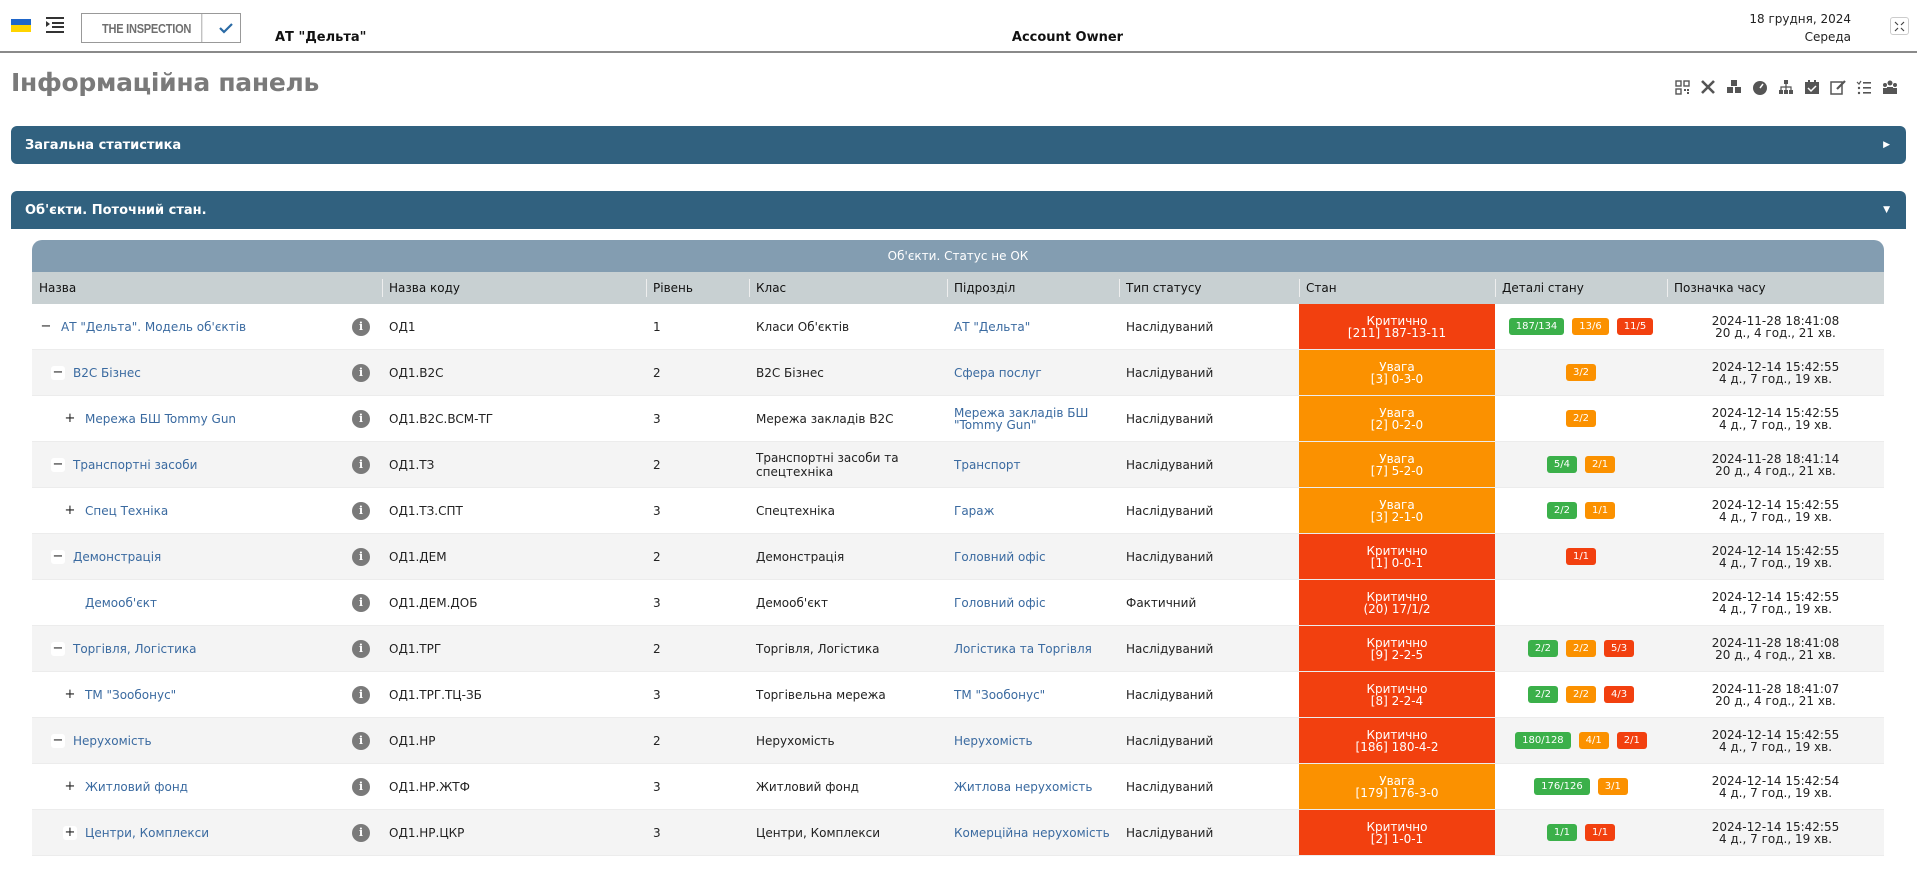 This screenshot has width=1917, height=870. What do you see at coordinates (1590, 326) in the screenshot?
I see `count-badge: 13/6` at bounding box center [1590, 326].